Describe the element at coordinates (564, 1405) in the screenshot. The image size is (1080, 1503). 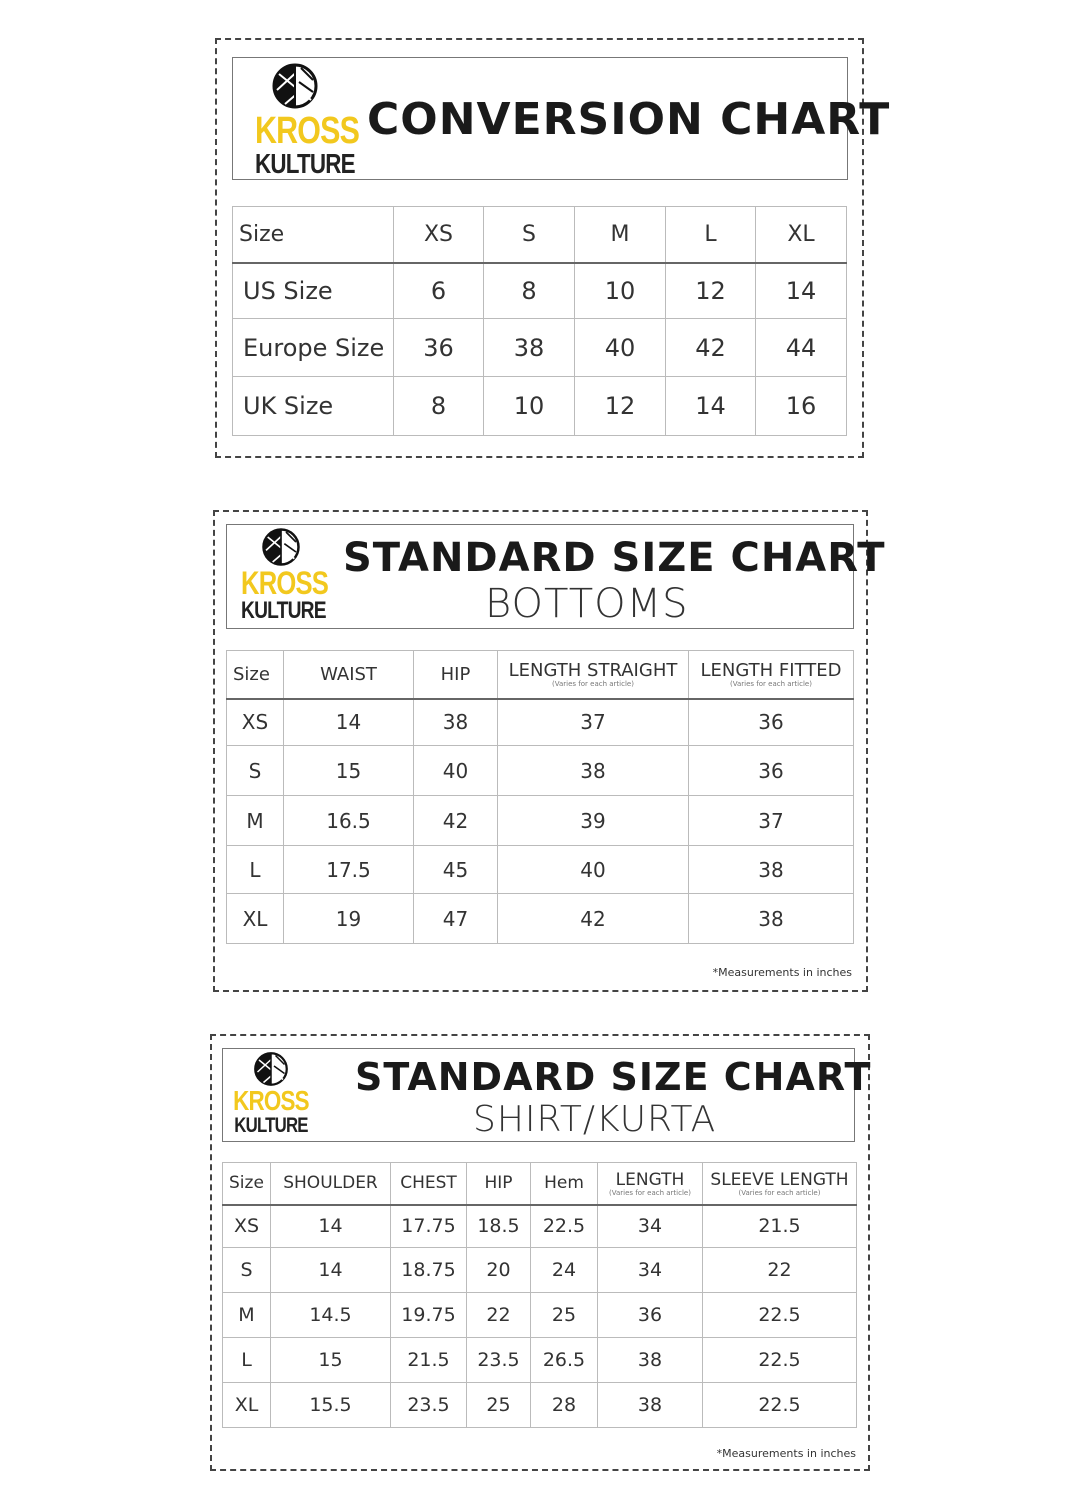
I see `table-cell: 28` at that location.